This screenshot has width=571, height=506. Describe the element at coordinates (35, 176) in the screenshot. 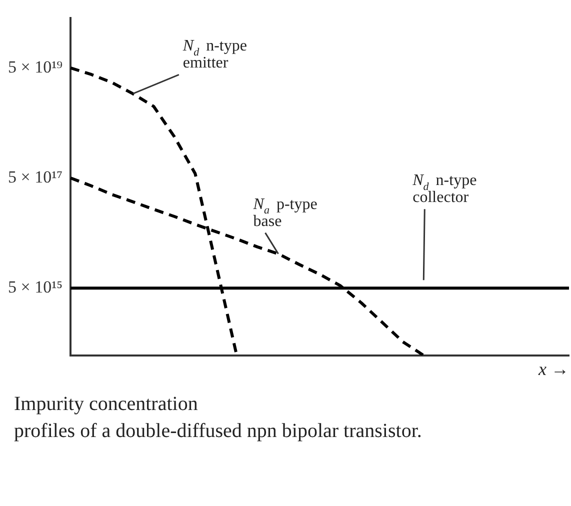

I see `y-tick-label: 5 × 10¹⁷` at that location.